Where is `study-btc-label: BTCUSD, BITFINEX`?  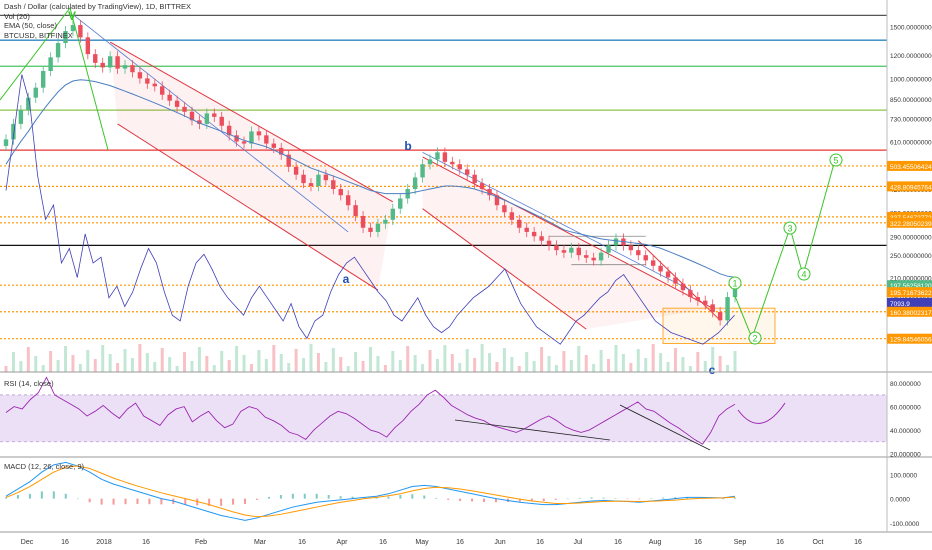 study-btc-label: BTCUSD, BITFINEX is located at coordinates (38, 35).